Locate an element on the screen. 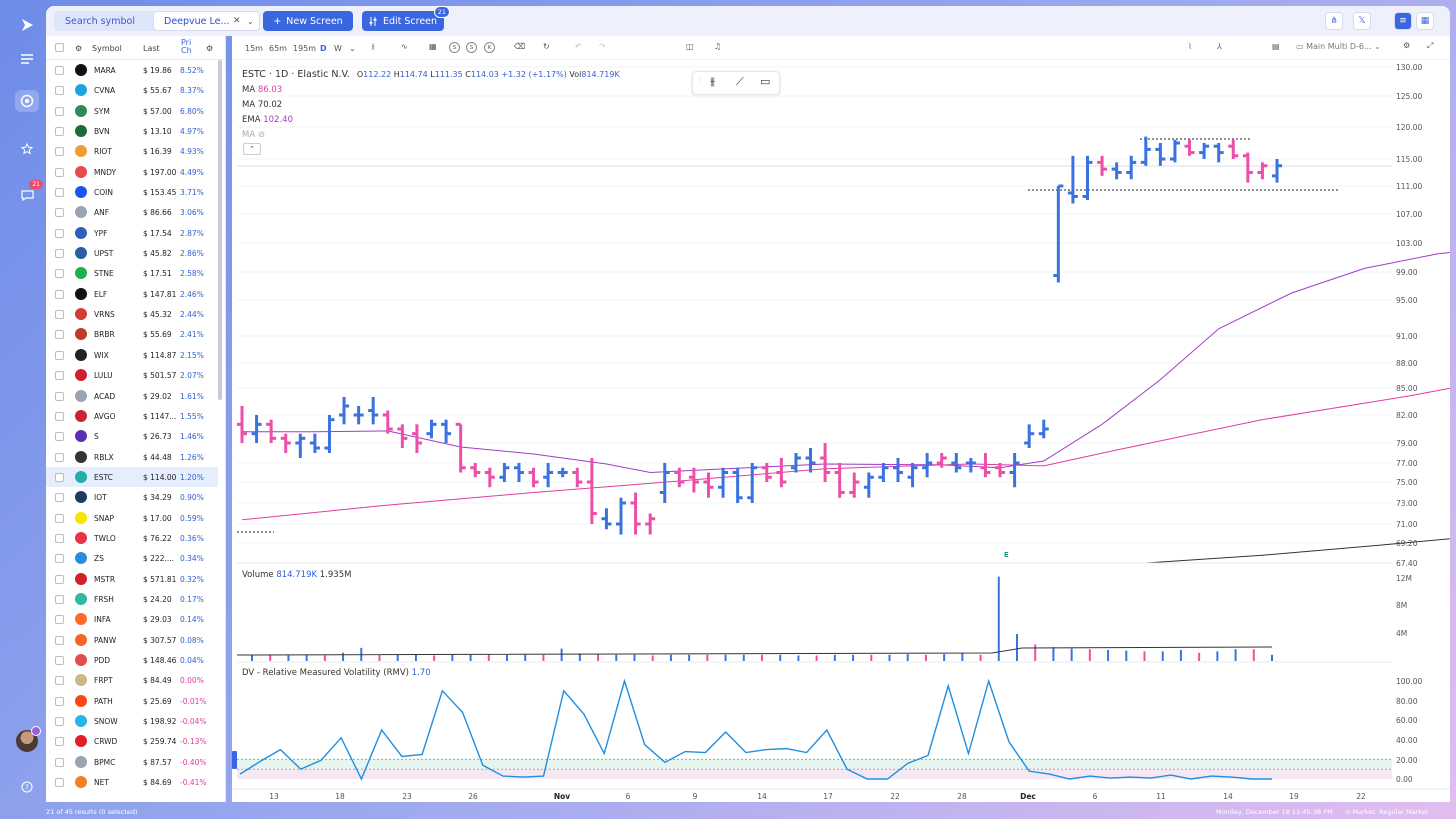 The height and width of the screenshot is (819, 1456). menu-icon is located at coordinates (27, 59).